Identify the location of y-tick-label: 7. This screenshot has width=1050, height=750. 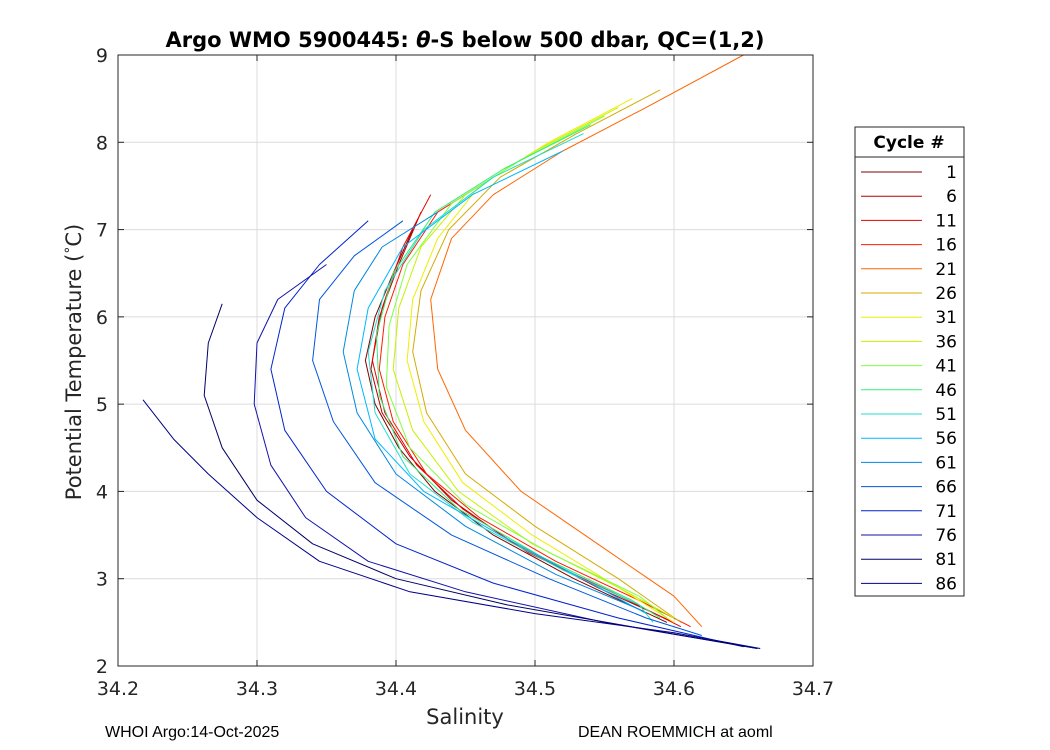
(102, 231).